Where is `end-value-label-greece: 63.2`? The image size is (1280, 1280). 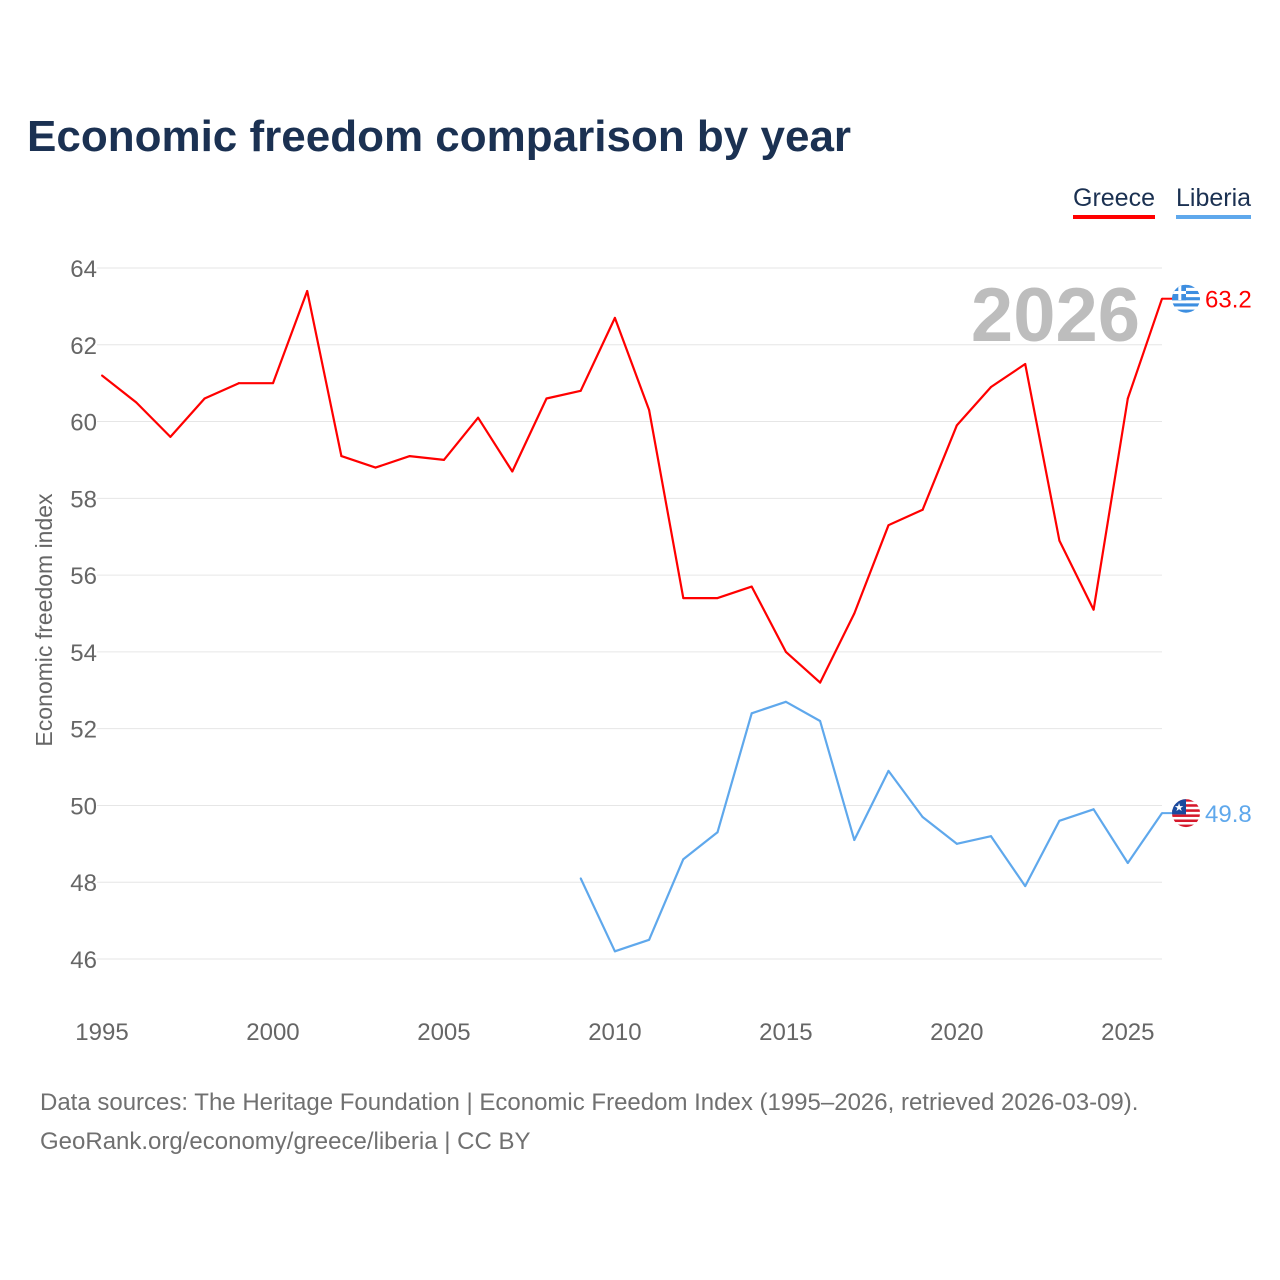
end-value-label-greece: 63.2 is located at coordinates (1228, 300).